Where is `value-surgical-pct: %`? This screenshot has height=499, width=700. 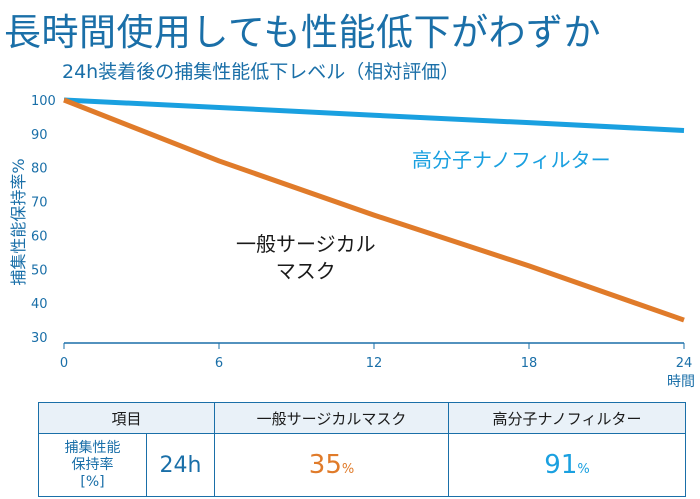
value-surgical-pct: % is located at coordinates (348, 469).